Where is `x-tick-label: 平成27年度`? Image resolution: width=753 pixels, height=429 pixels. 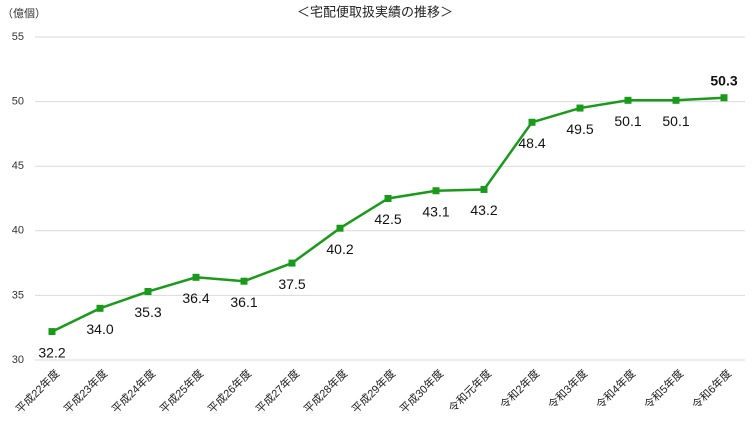 x-tick-label: 平成27年度 is located at coordinates (278, 391).